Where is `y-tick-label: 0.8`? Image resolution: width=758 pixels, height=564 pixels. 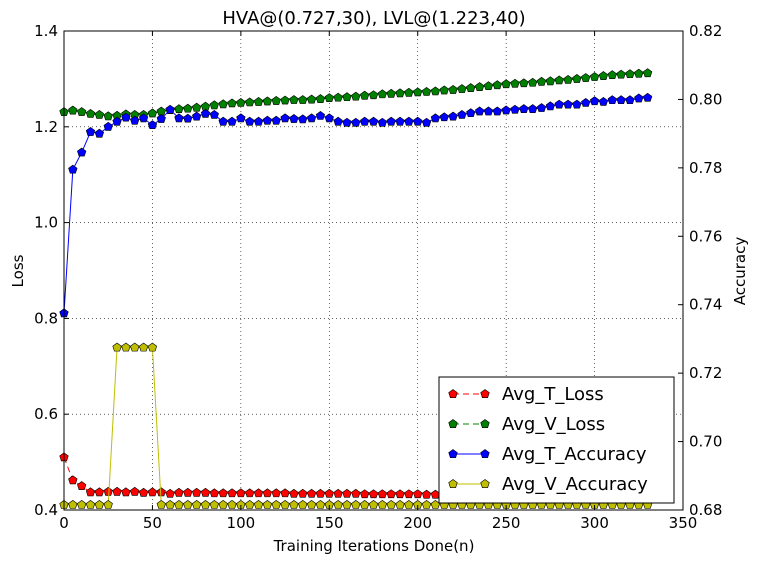
y-tick-label: 0.8 is located at coordinates (46, 318).